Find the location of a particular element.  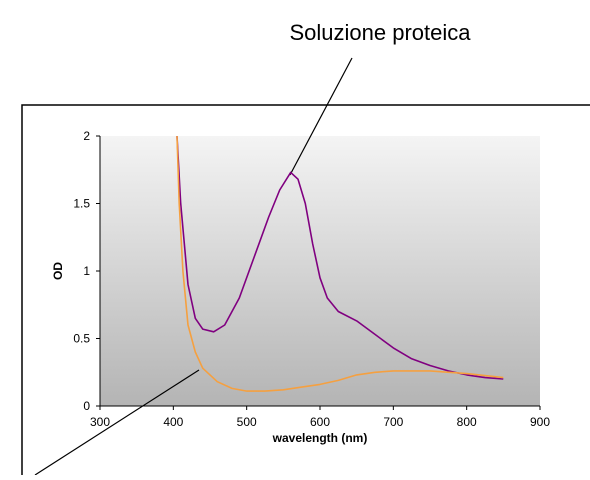

annotation: Soluzione proteica is located at coordinates (380, 32).